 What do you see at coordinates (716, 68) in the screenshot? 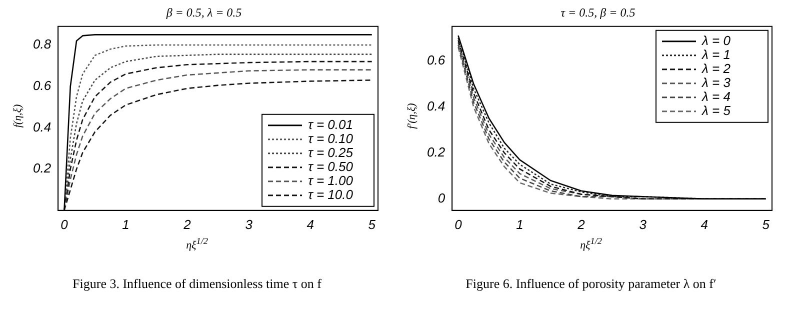
I see `legend-label: λ = 2` at bounding box center [716, 68].